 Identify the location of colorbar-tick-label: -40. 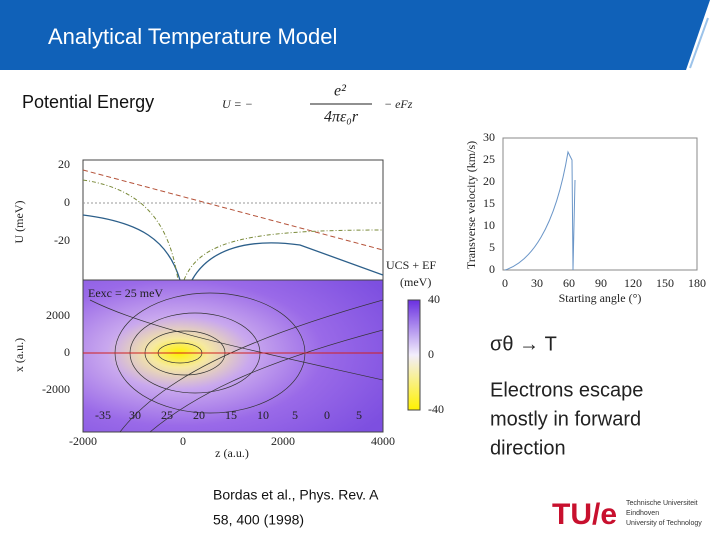
(436, 409).